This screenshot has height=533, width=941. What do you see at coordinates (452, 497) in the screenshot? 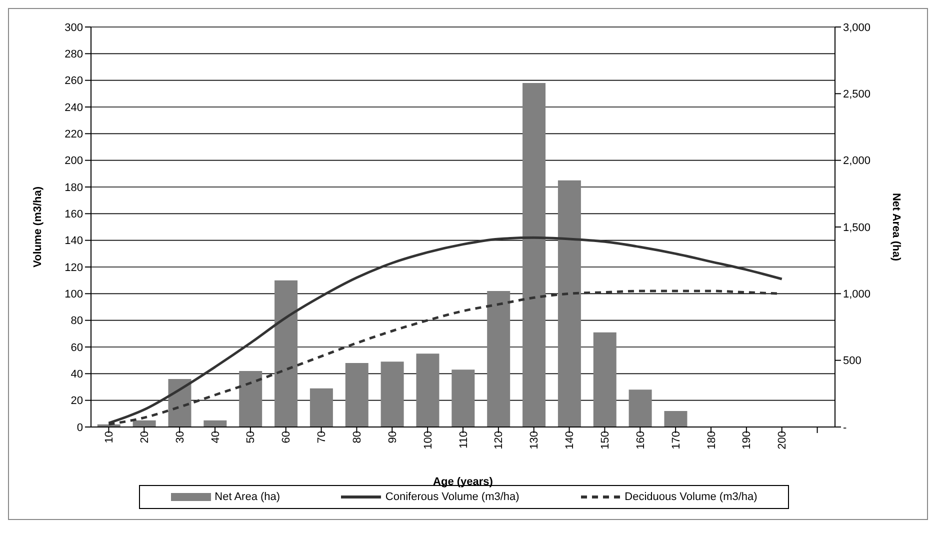
I see `legend-label: Coniferous Volume (m3/ha)` at bounding box center [452, 497].